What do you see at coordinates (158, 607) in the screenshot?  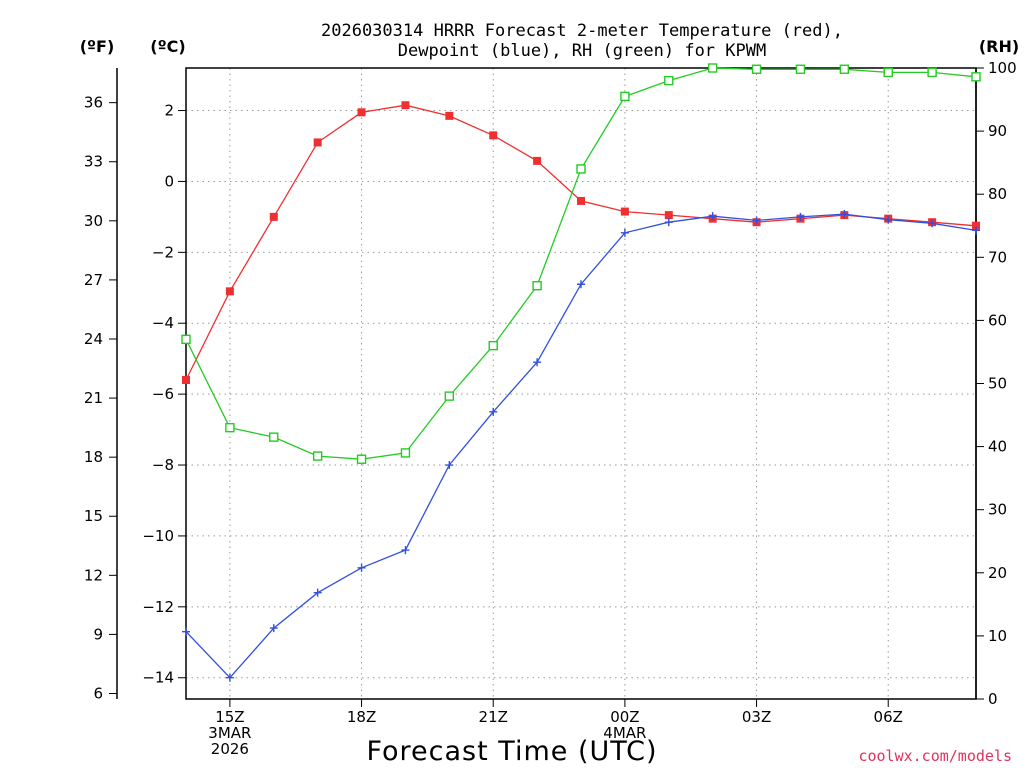 I see `celsius-tick-label: −12` at bounding box center [158, 607].